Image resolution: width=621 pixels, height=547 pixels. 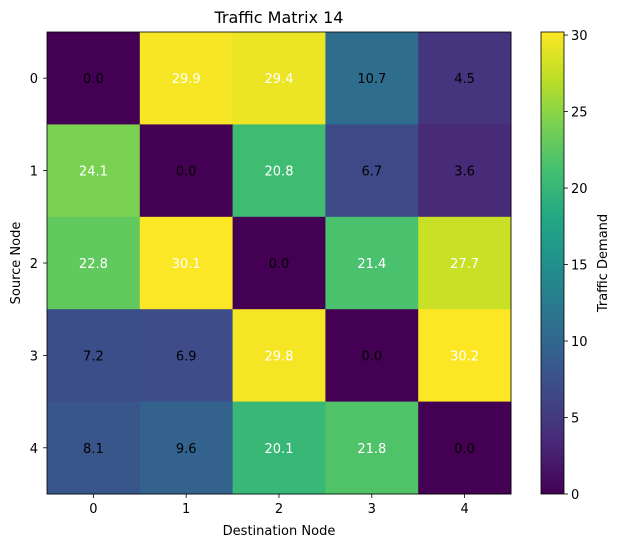 I want to click on cell-value-label: 22.8, so click(x=93, y=264).